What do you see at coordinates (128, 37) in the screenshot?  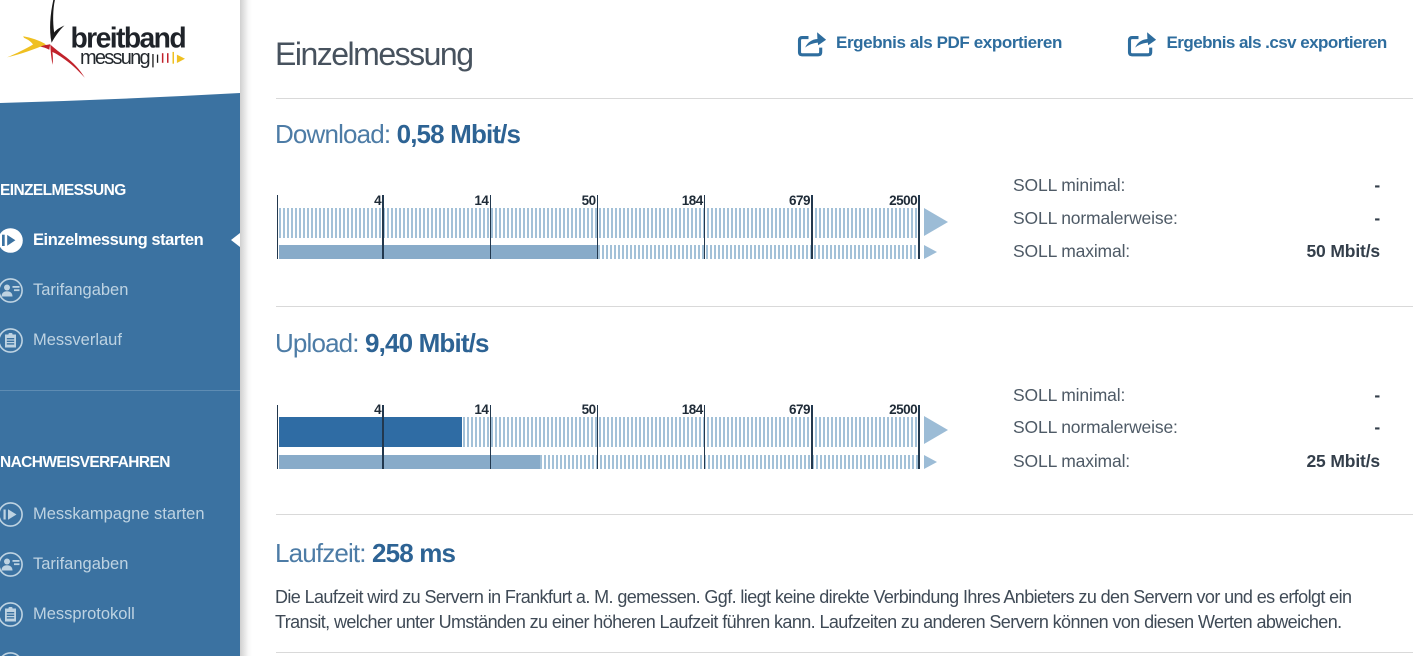 I see `svg-text: breitband` at bounding box center [128, 37].